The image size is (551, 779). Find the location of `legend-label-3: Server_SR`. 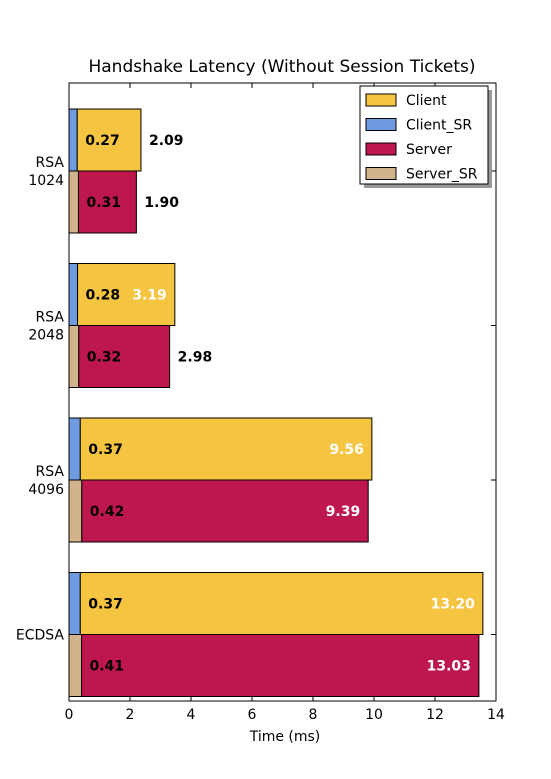

legend-label-3: Server_SR is located at coordinates (442, 175).